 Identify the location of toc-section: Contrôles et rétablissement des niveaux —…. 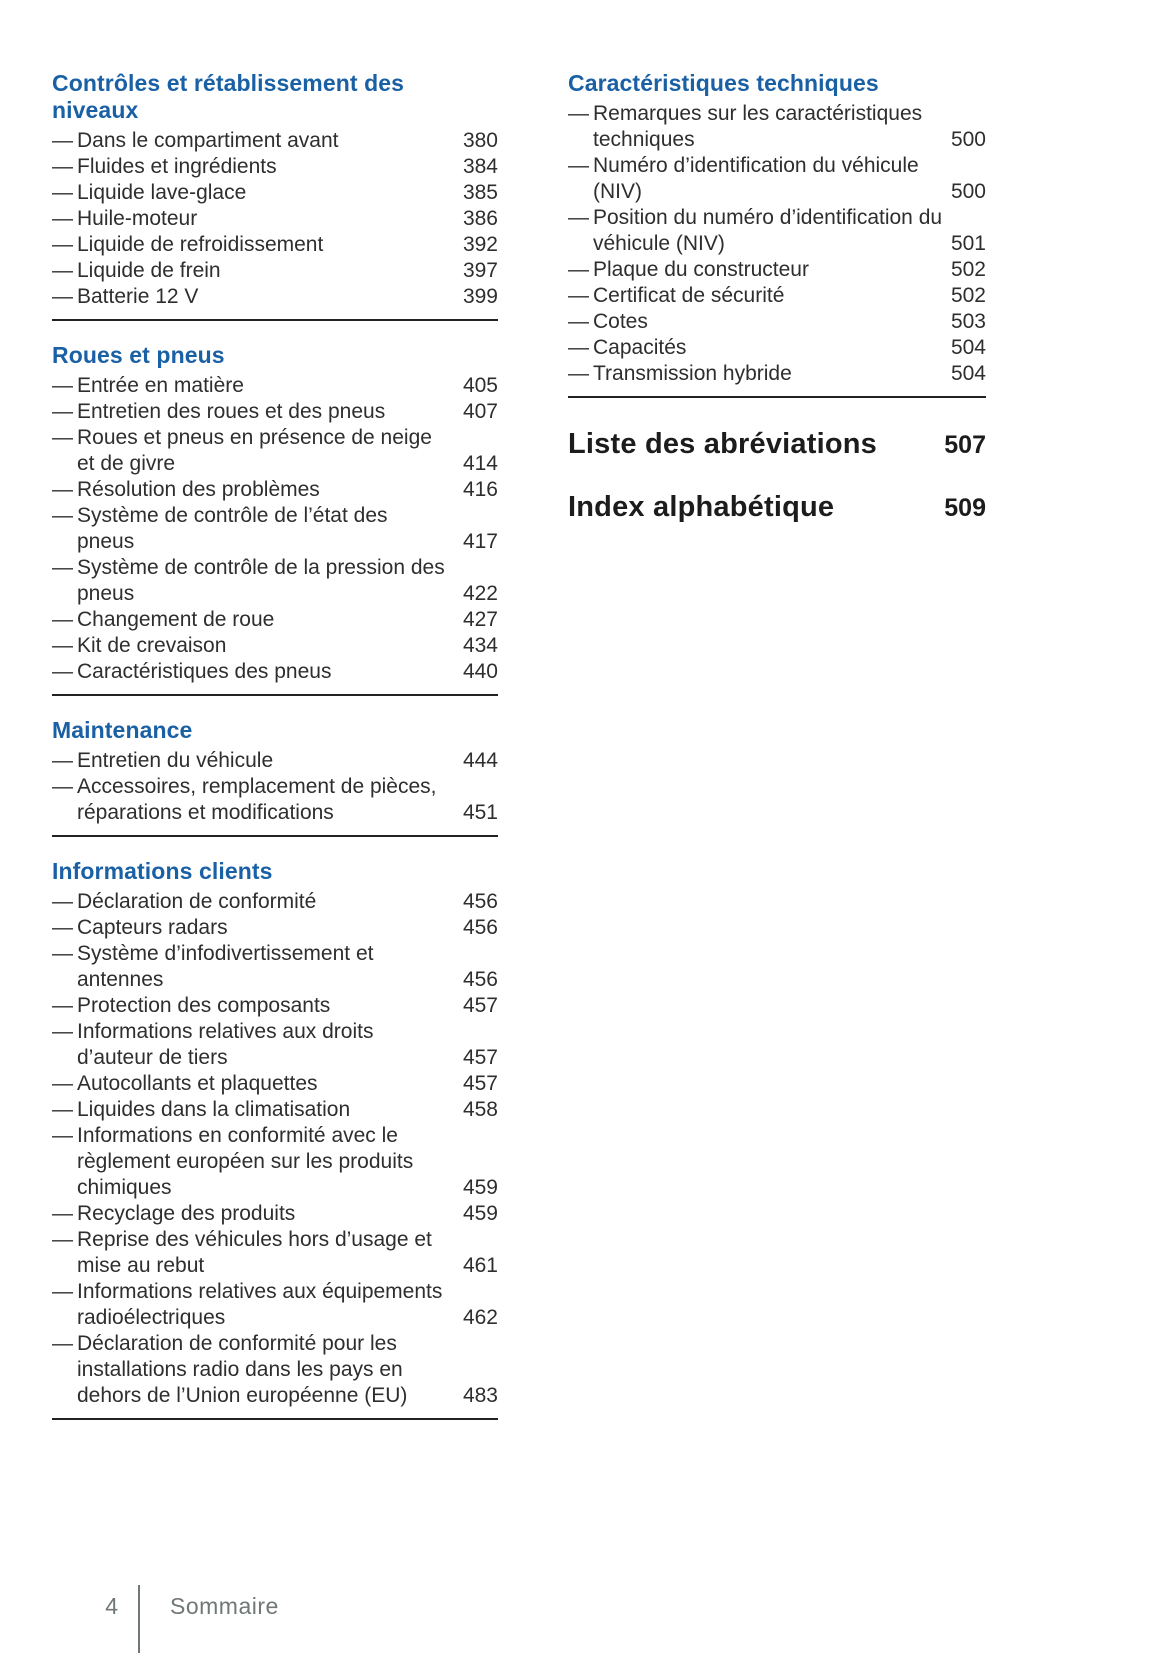
(275, 195).